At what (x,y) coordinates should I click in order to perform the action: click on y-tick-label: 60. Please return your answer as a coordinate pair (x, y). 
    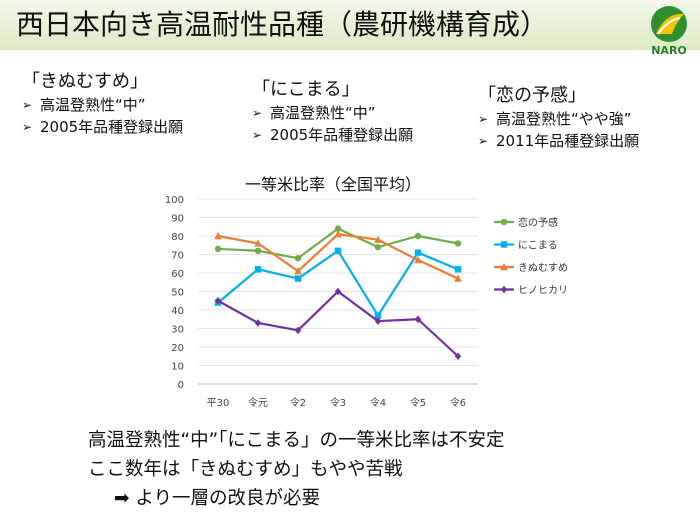
    Looking at the image, I should click on (177, 274).